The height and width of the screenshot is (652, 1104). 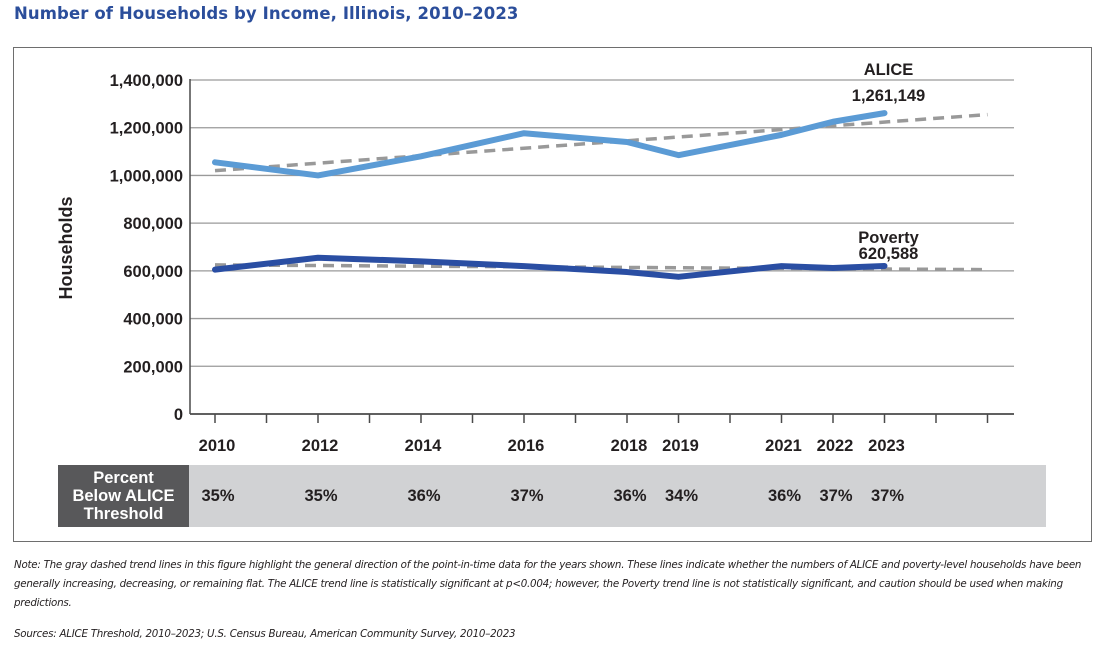 I want to click on series-line-poverty, so click(x=550, y=267).